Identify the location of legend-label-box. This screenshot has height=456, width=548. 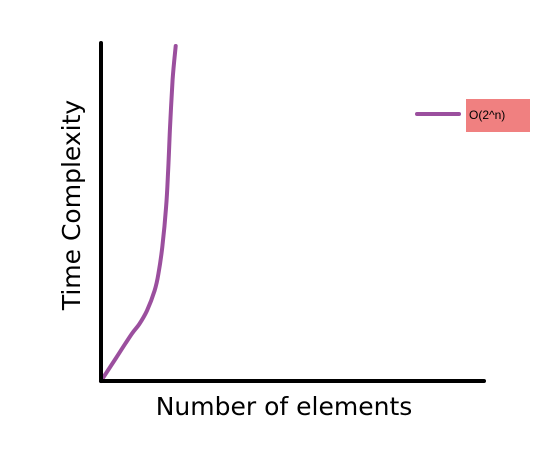
(498, 115).